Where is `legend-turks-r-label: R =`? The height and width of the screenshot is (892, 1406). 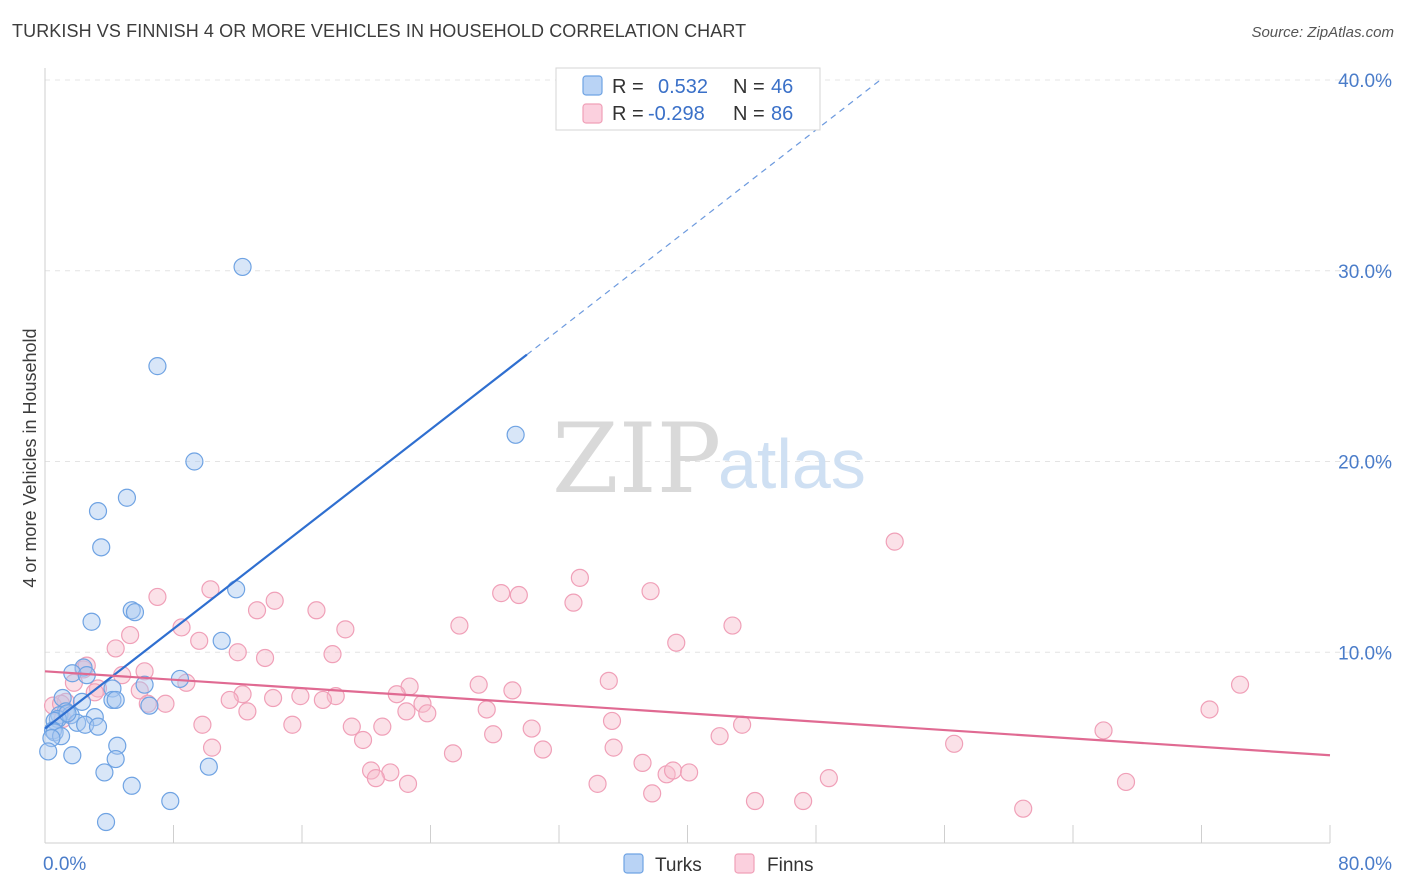 legend-turks-r-label: R = is located at coordinates (628, 87).